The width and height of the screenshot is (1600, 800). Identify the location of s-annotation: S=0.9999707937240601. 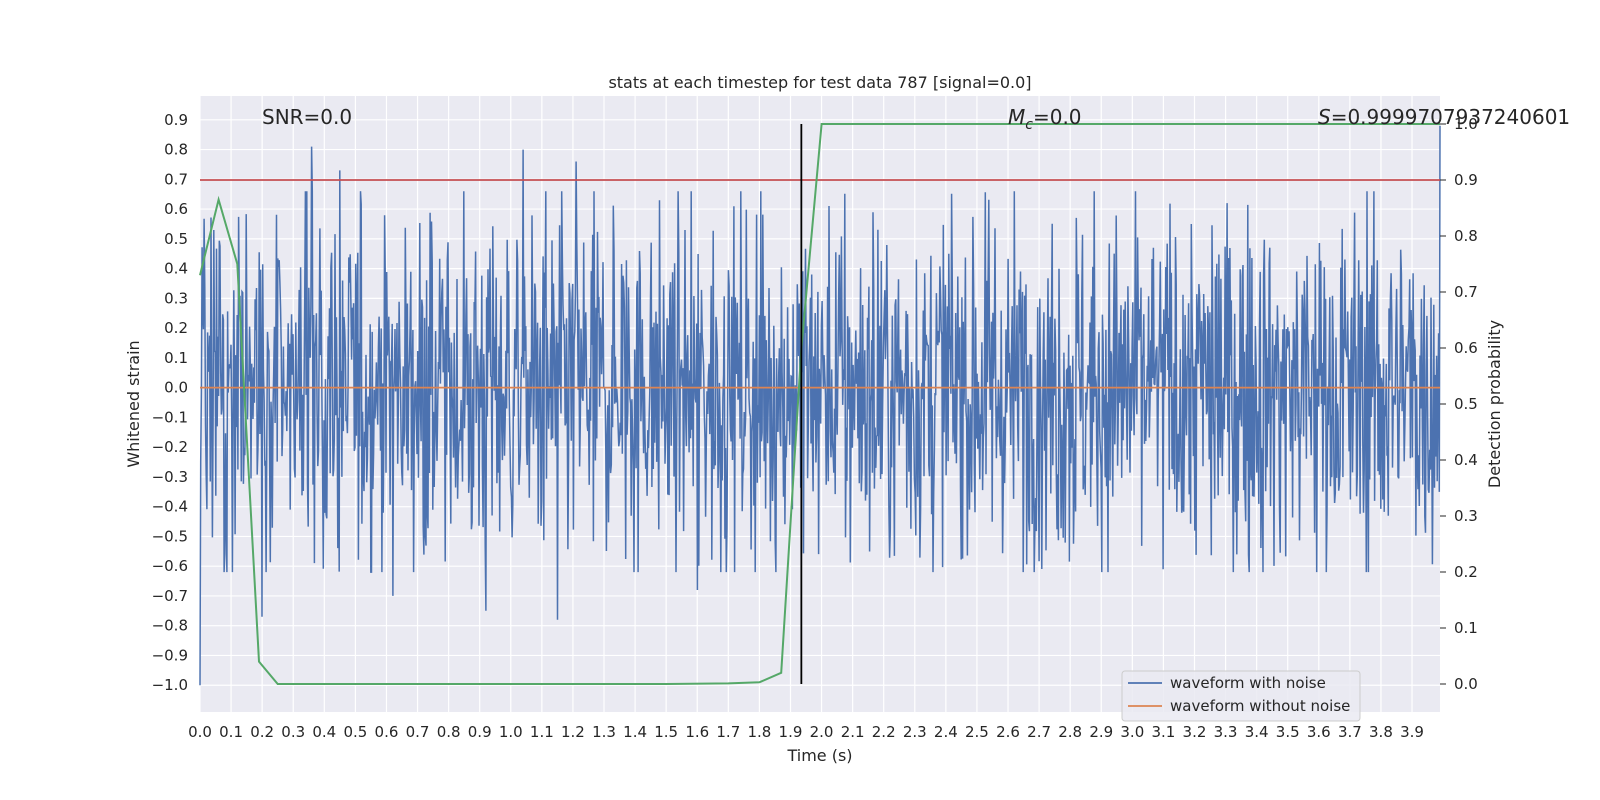
(1444, 117).